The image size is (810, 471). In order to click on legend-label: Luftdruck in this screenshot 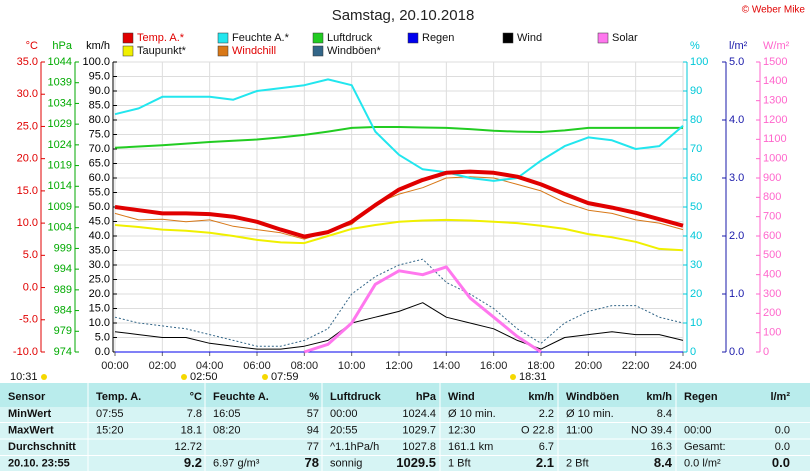, I will do `click(350, 38)`.